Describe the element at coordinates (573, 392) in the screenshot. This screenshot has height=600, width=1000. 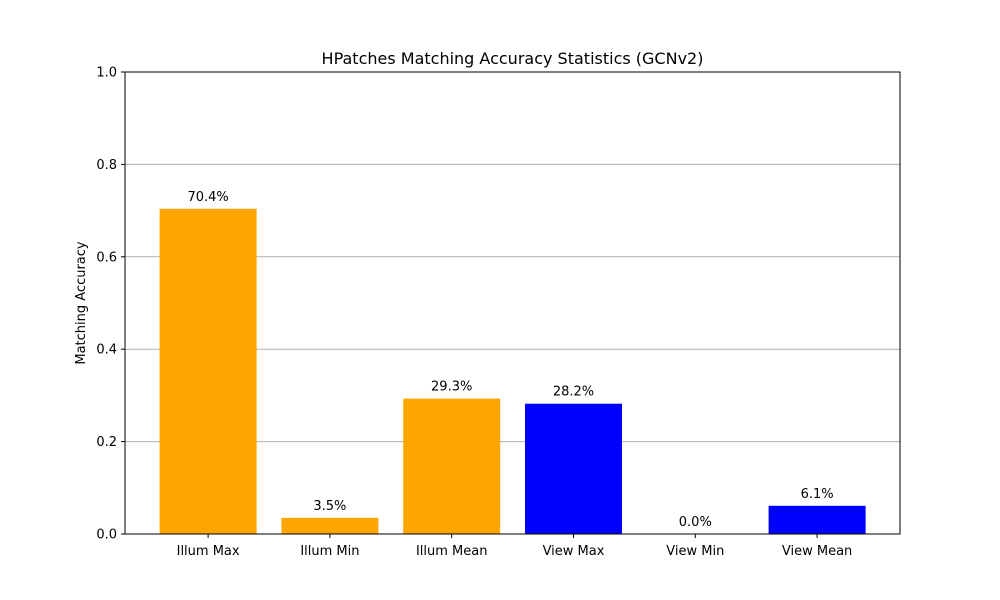
I see `bar-value-label: 28.2%` at that location.